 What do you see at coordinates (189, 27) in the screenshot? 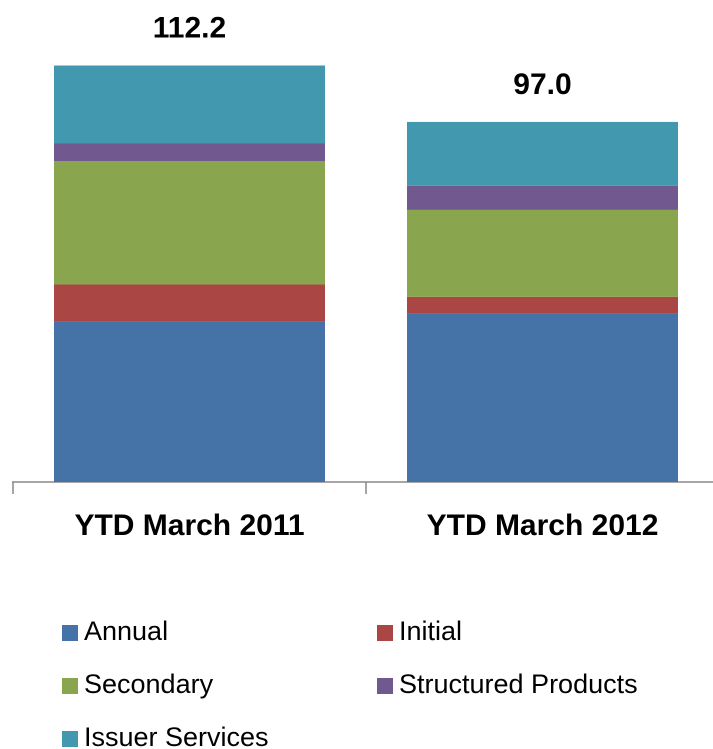
I see `total-label: 112.2` at bounding box center [189, 27].